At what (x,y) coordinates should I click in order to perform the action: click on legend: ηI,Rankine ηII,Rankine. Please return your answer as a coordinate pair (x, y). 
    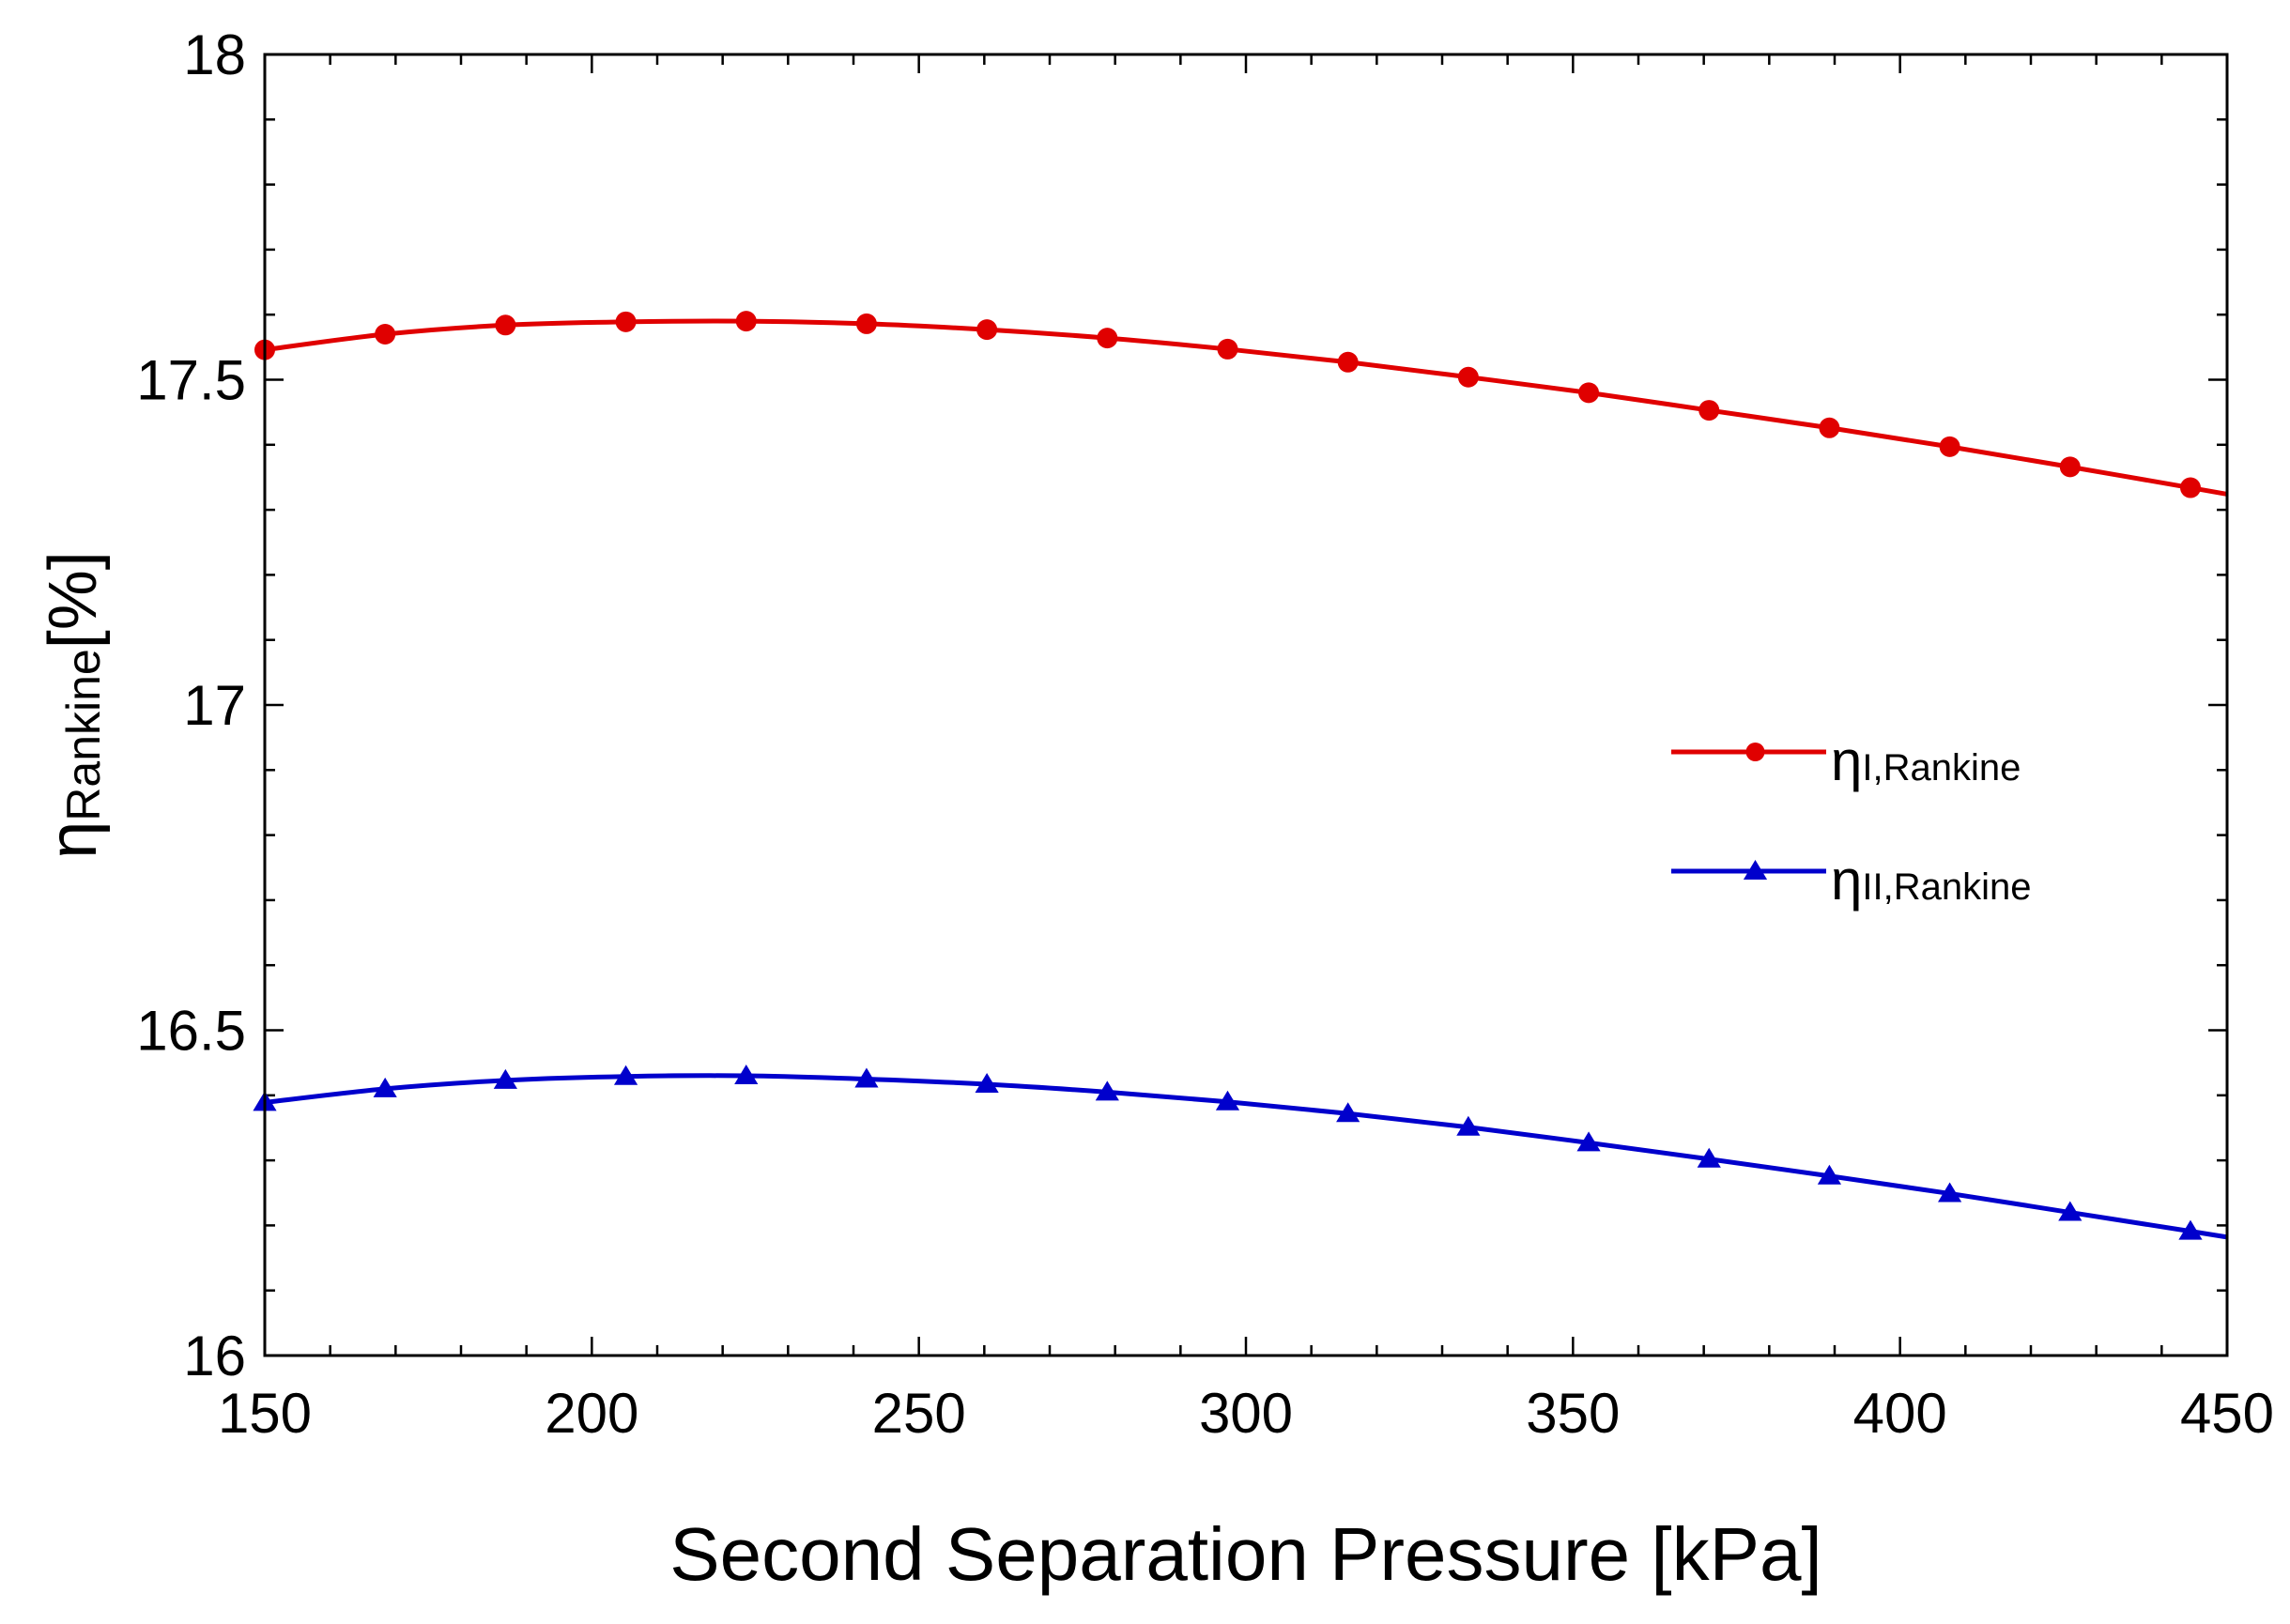
    Looking at the image, I should click on (1851, 820).